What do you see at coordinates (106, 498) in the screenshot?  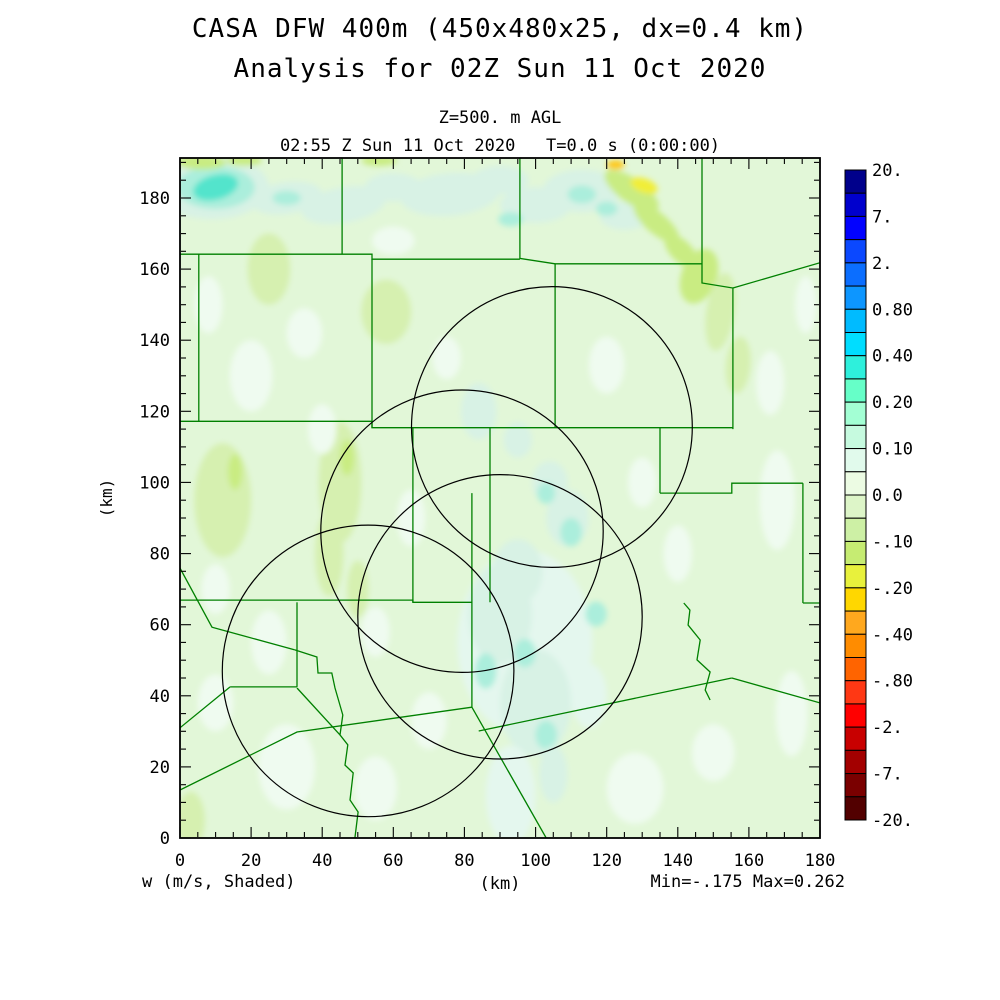 I see `y-axis-unit-label: (km)` at bounding box center [106, 498].